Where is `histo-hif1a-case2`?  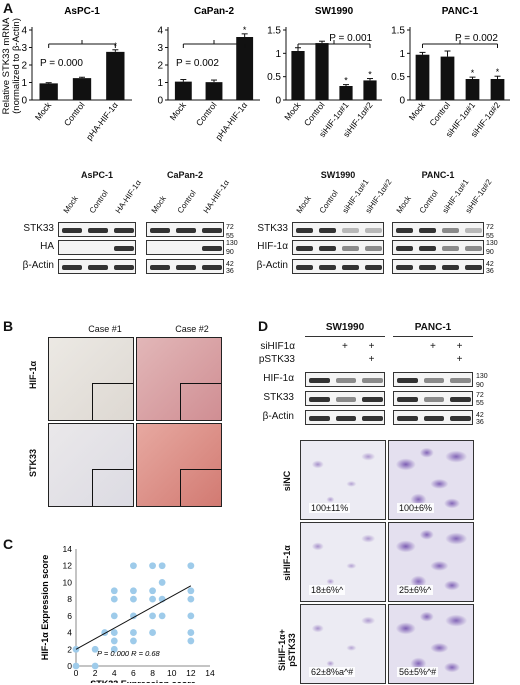 histo-hif1a-case2 is located at coordinates (179, 379).